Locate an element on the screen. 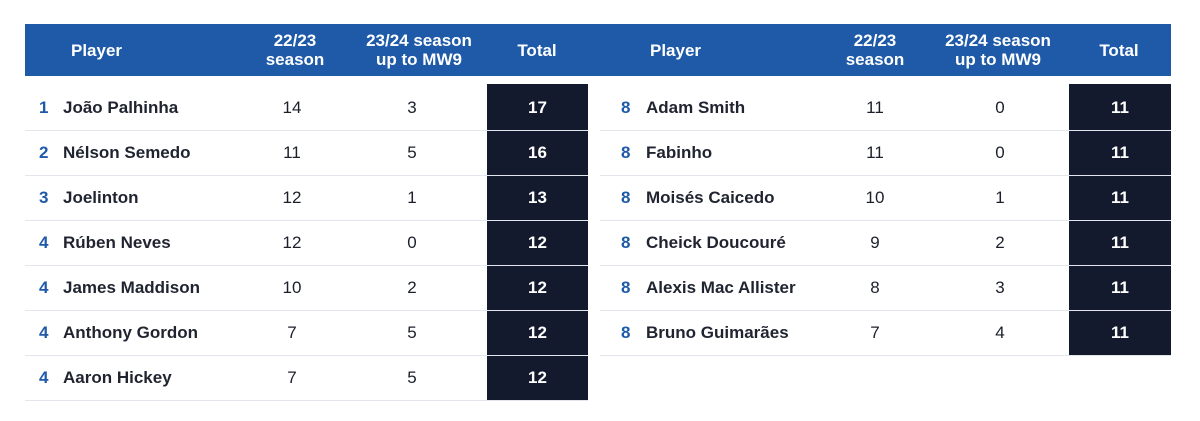  player-name-cell: João Palhinha is located at coordinates (121, 107).